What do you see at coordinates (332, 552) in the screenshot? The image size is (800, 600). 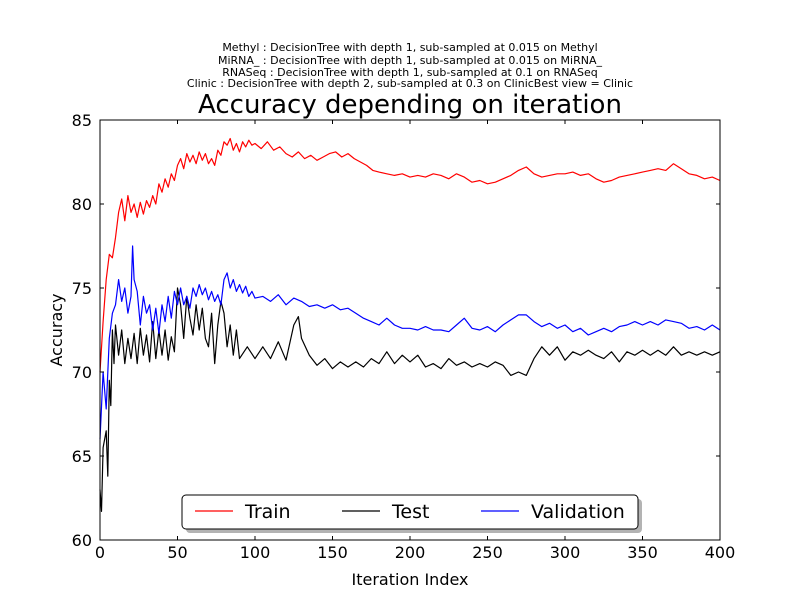 I see `x-tick-label: 150` at bounding box center [332, 552].